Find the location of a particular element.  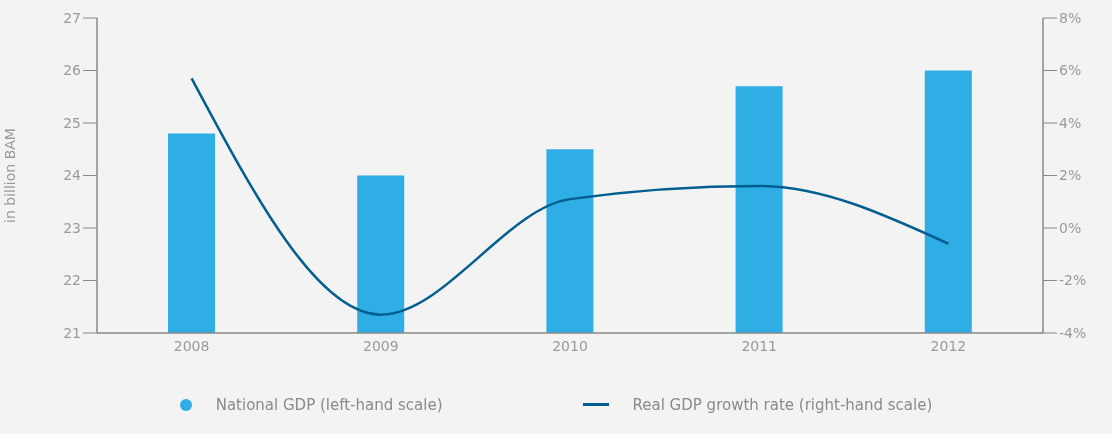

y2-tick-label: 0% is located at coordinates (1070, 227).